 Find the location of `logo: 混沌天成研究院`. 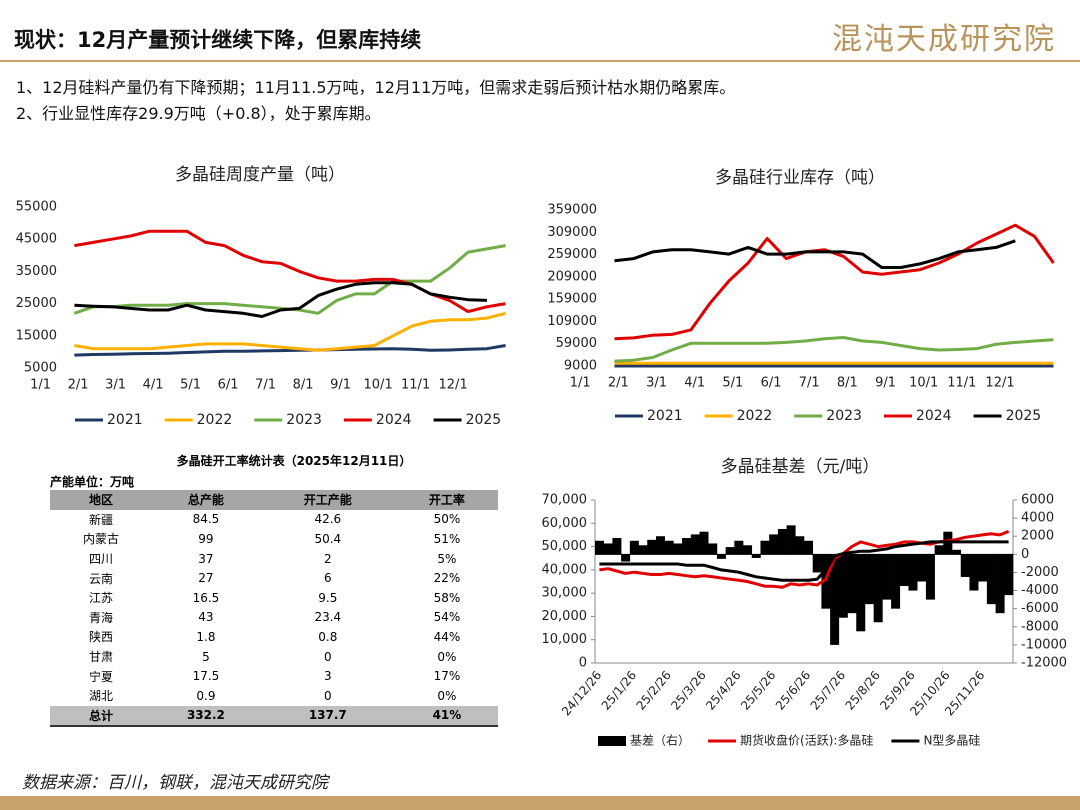

logo: 混沌天成研究院 is located at coordinates (944, 39).